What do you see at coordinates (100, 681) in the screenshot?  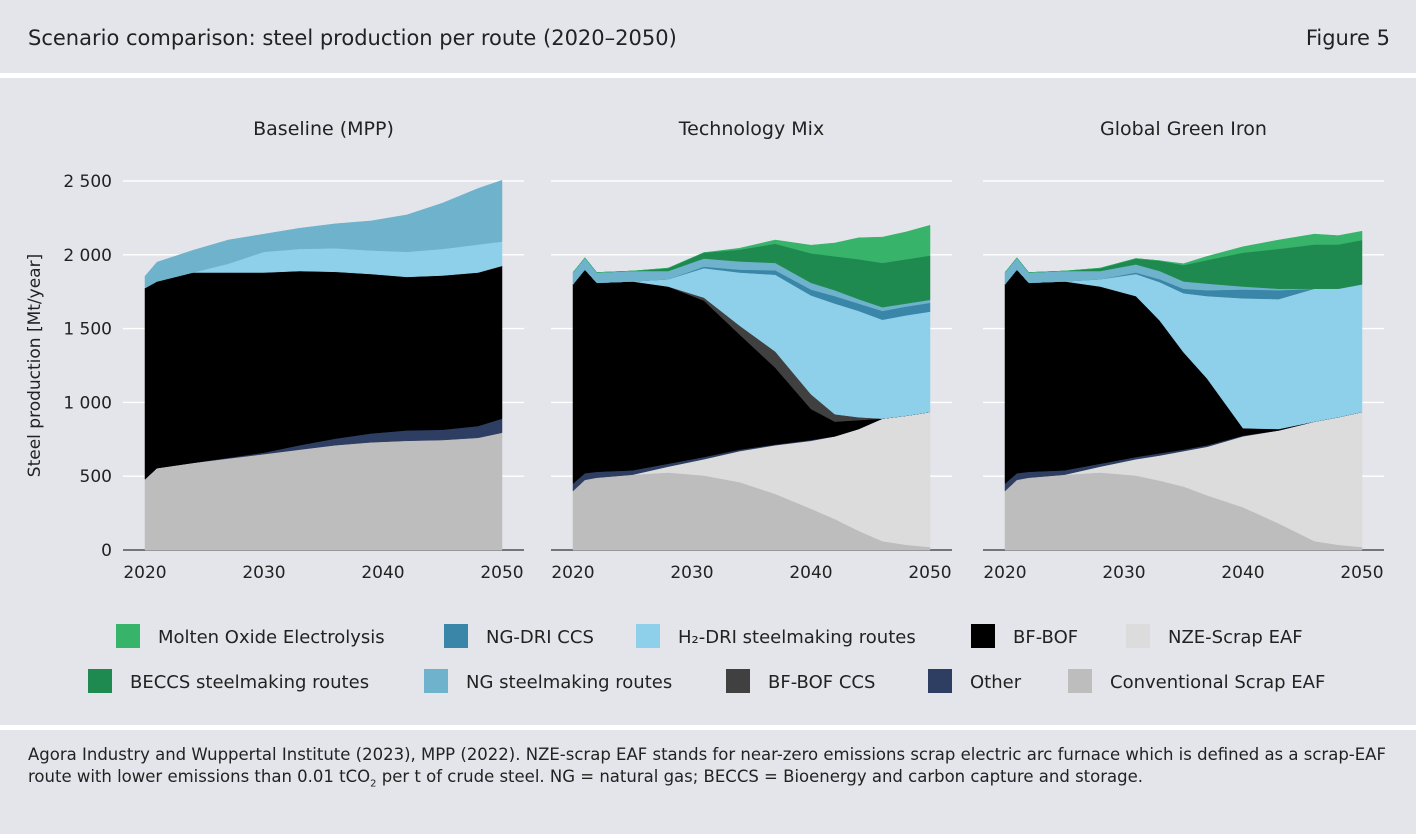 I see `legend-swatch-beccs` at bounding box center [100, 681].